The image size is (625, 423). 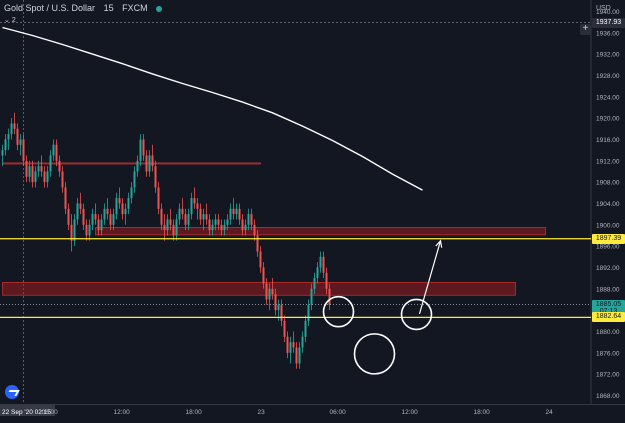 What do you see at coordinates (608, 317) in the screenshot?
I see `price-tag: 1882.64` at bounding box center [608, 317].